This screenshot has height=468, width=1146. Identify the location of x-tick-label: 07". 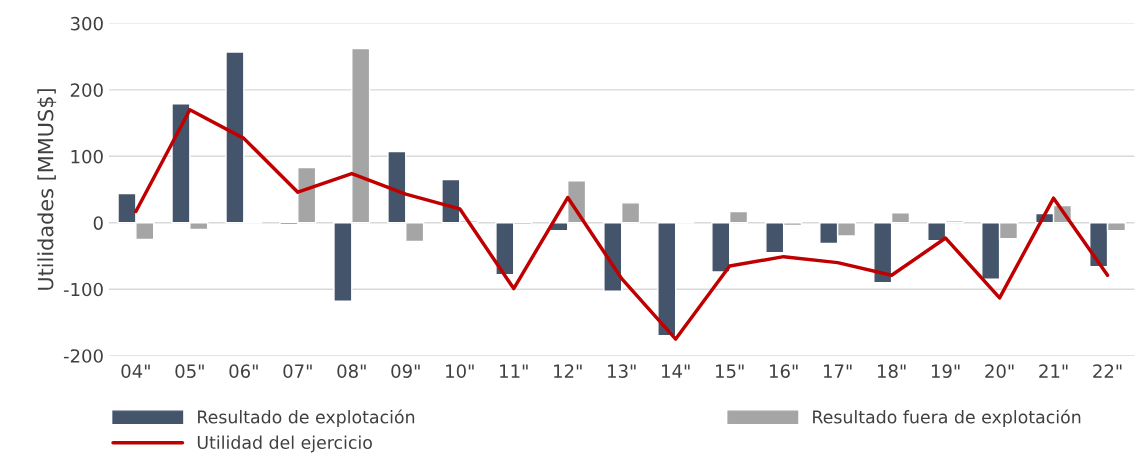
(297, 371).